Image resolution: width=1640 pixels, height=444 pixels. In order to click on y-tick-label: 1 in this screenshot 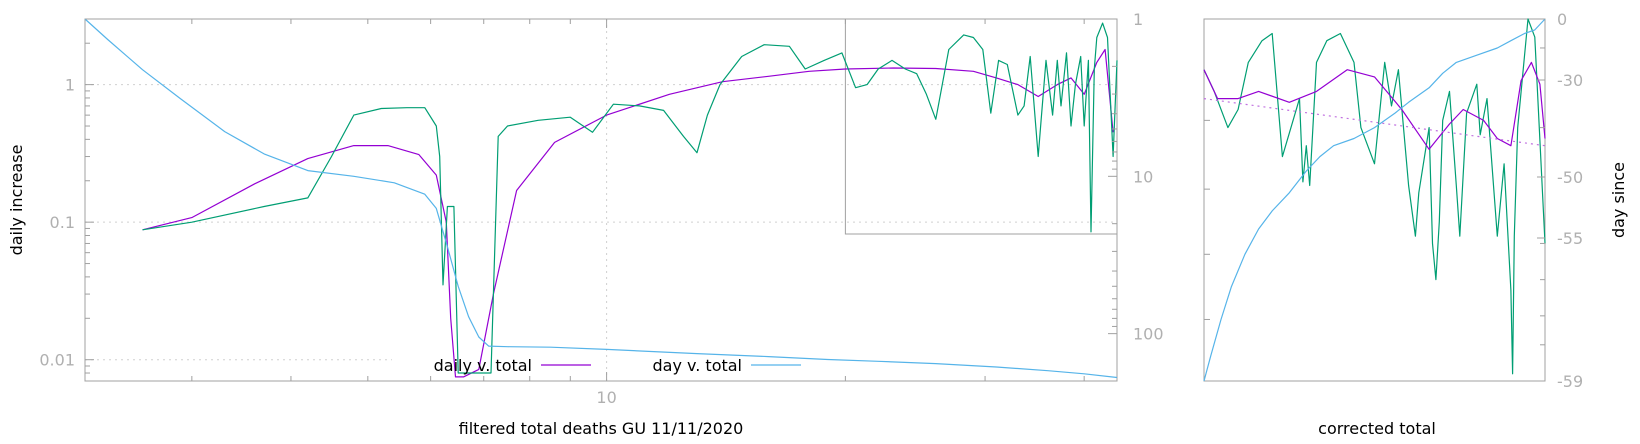, I will do `click(70, 85)`.